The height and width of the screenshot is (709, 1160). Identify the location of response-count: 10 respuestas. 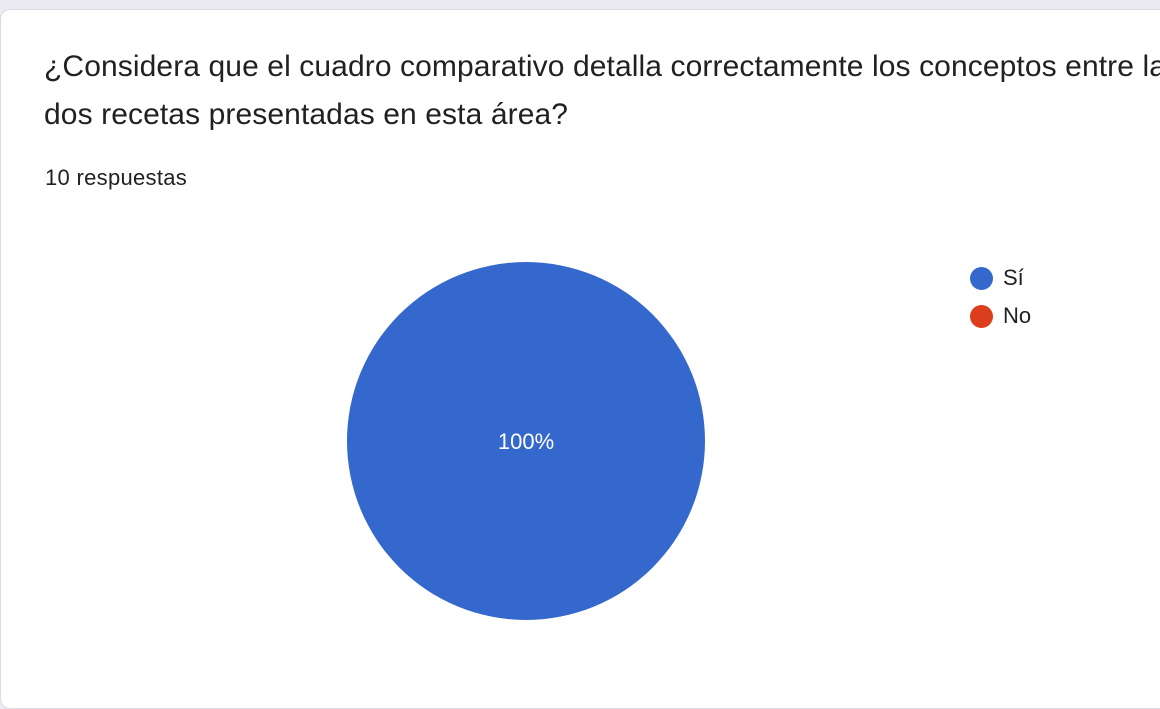
(116, 177).